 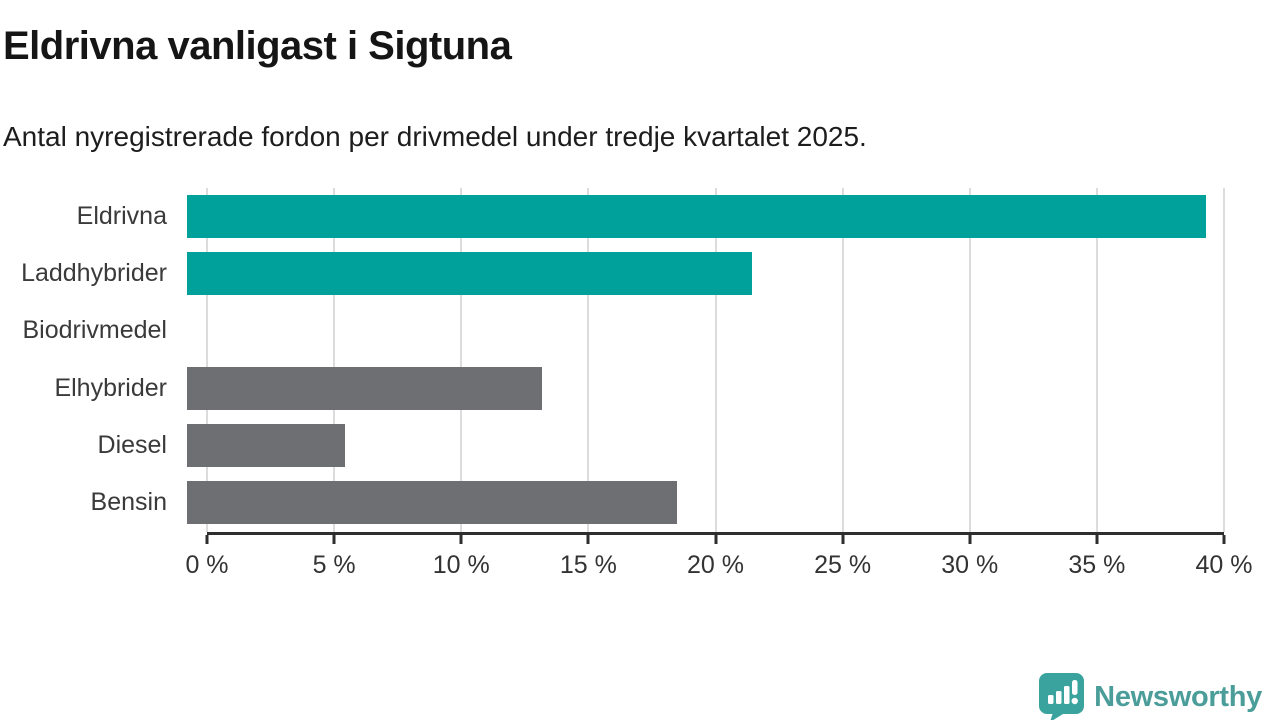 What do you see at coordinates (1224, 564) in the screenshot?
I see `axis-tick-label: 40 %` at bounding box center [1224, 564].